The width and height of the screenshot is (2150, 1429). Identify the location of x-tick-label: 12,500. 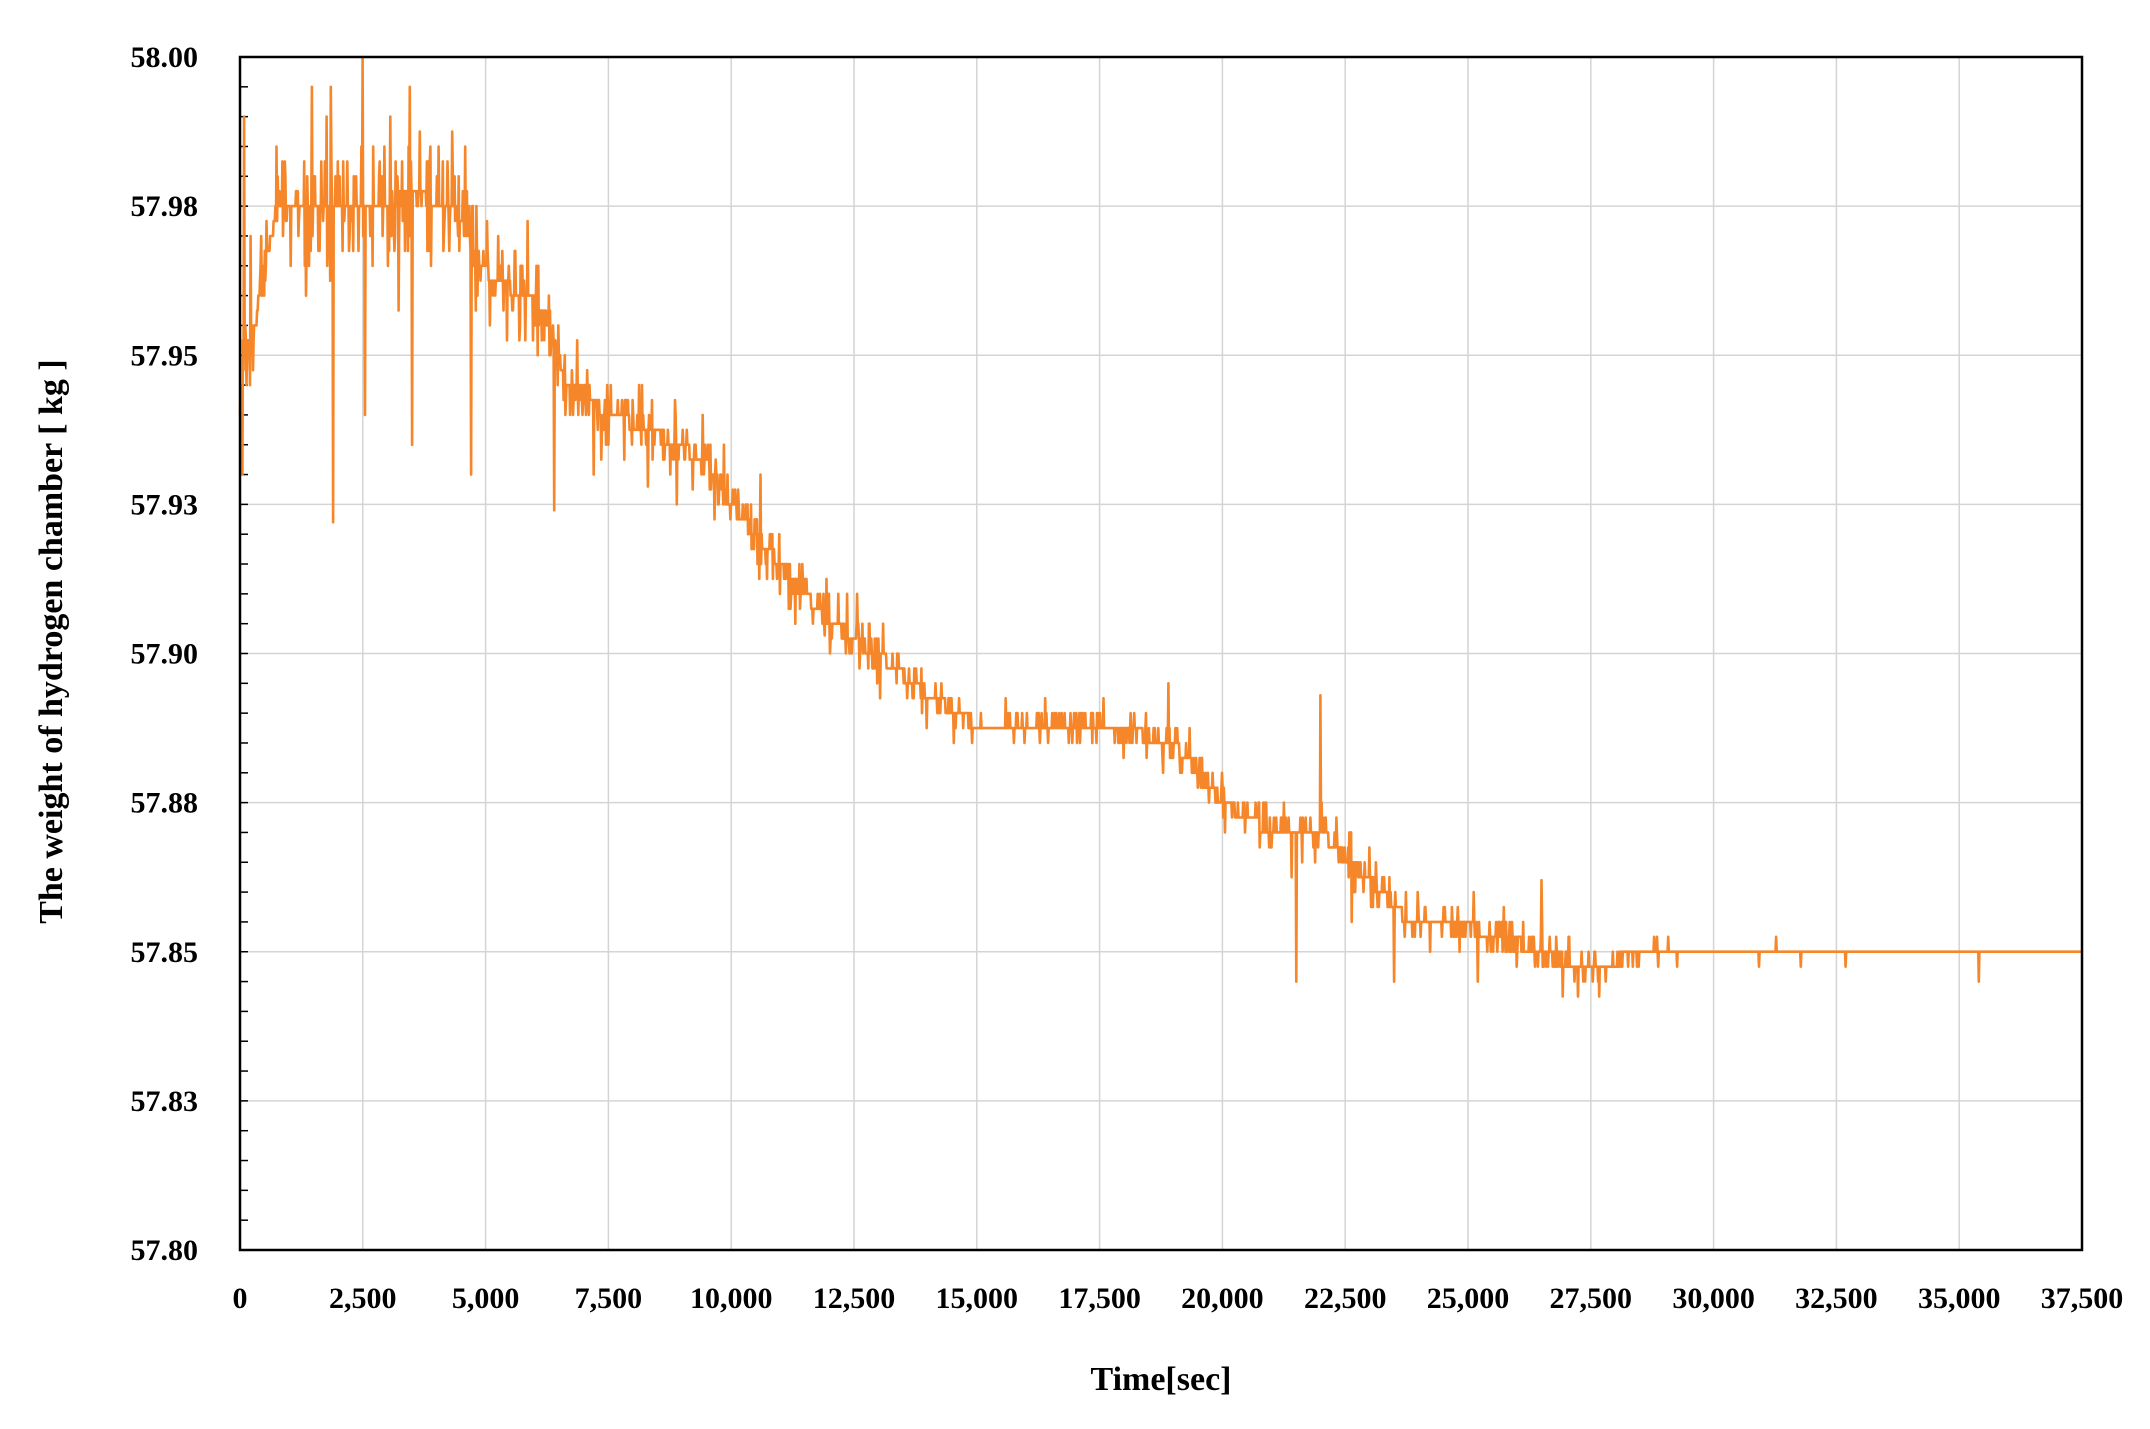
(854, 1298).